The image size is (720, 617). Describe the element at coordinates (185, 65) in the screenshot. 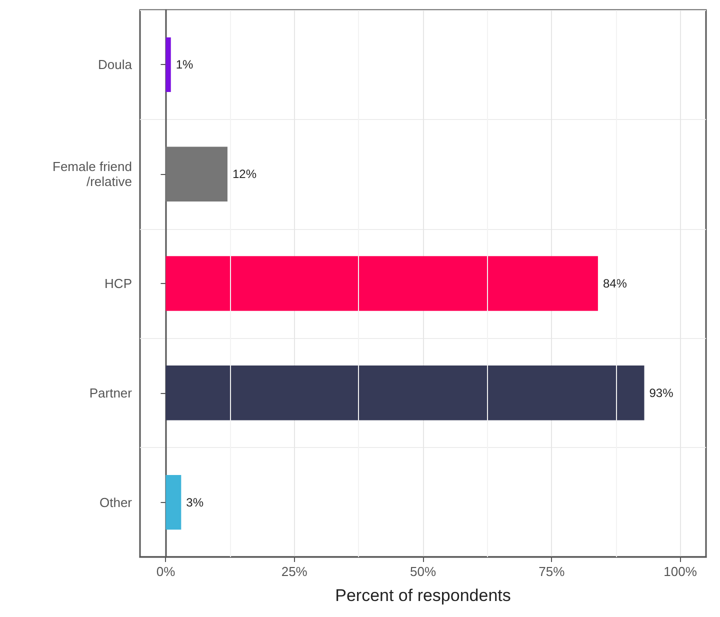

I see `data-label: 1%` at that location.